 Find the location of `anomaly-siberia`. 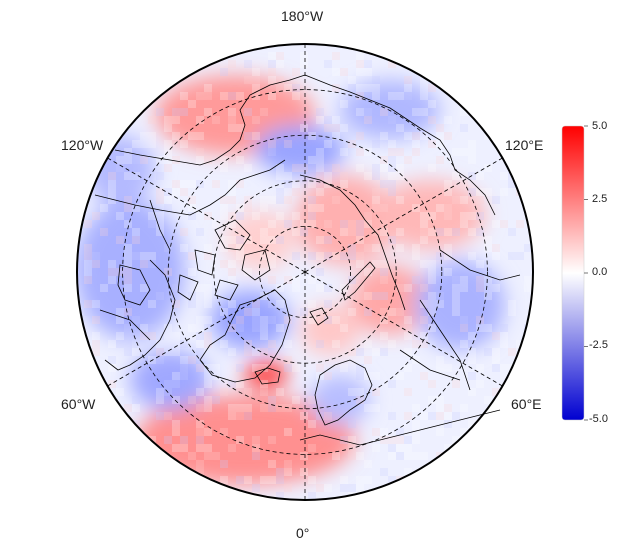

anomaly-siberia is located at coordinates (460, 305).